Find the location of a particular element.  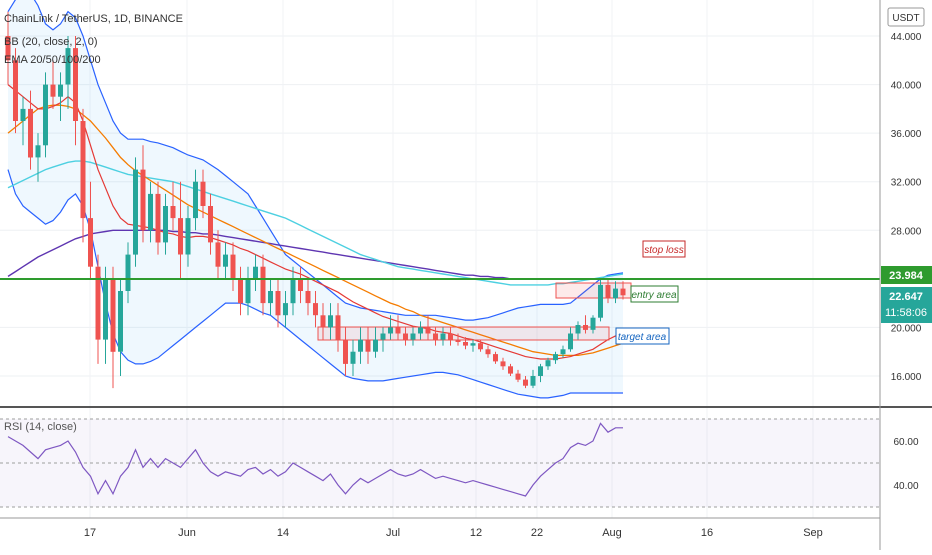

rsi-tick-label: 40.00 is located at coordinates (905, 486).